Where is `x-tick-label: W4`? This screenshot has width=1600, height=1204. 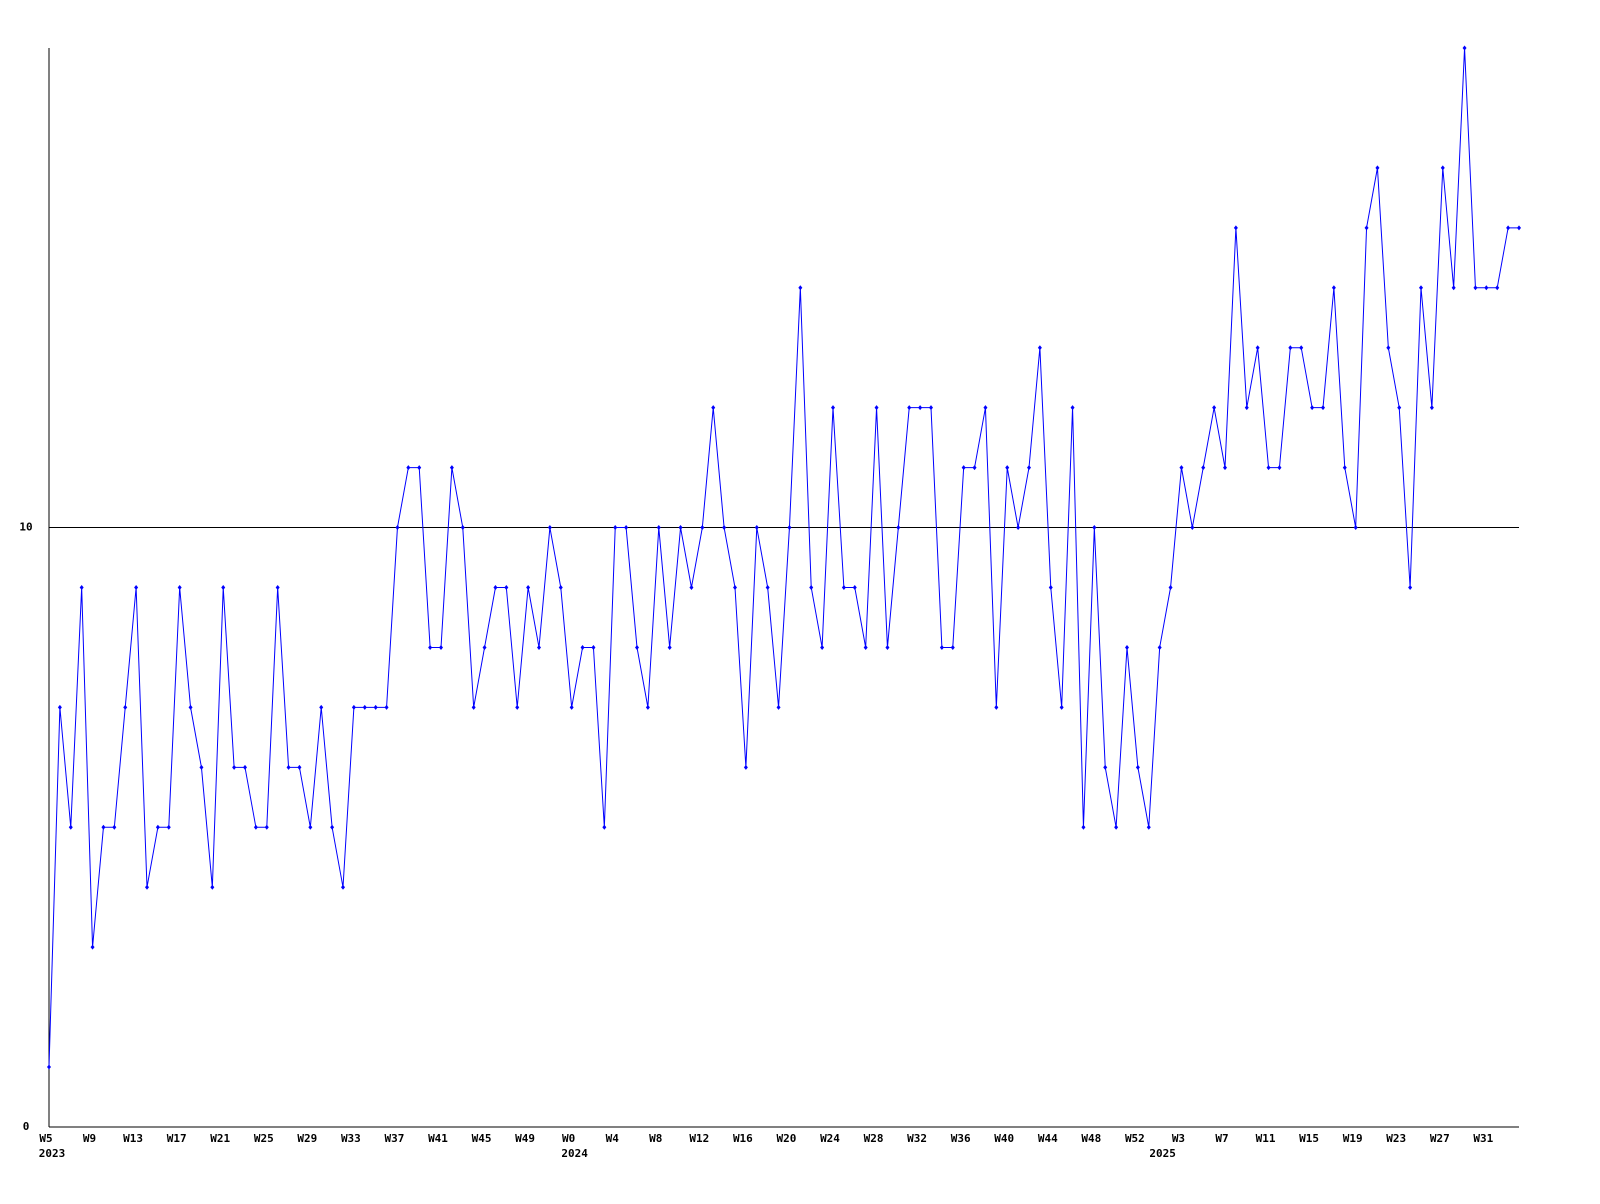
x-tick-label: W4 is located at coordinates (613, 1138).